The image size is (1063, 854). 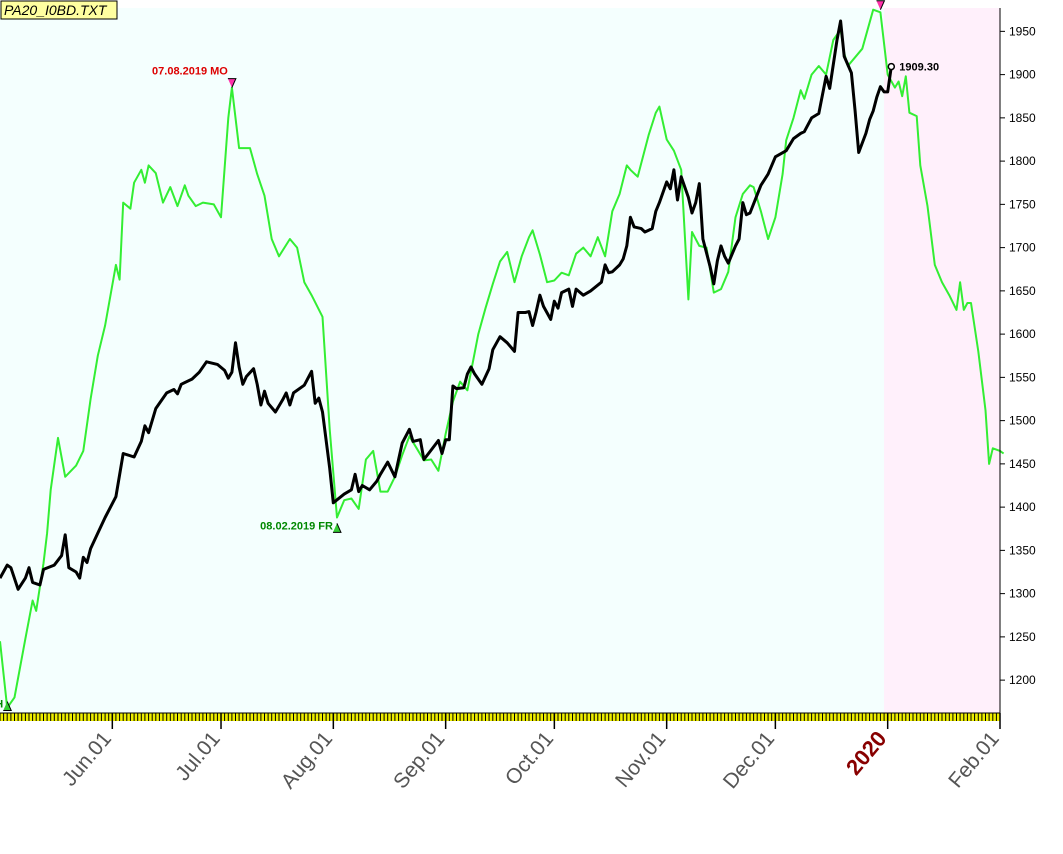 What do you see at coordinates (1022, 334) in the screenshot?
I see `y-tick-label: 1600` at bounding box center [1022, 334].